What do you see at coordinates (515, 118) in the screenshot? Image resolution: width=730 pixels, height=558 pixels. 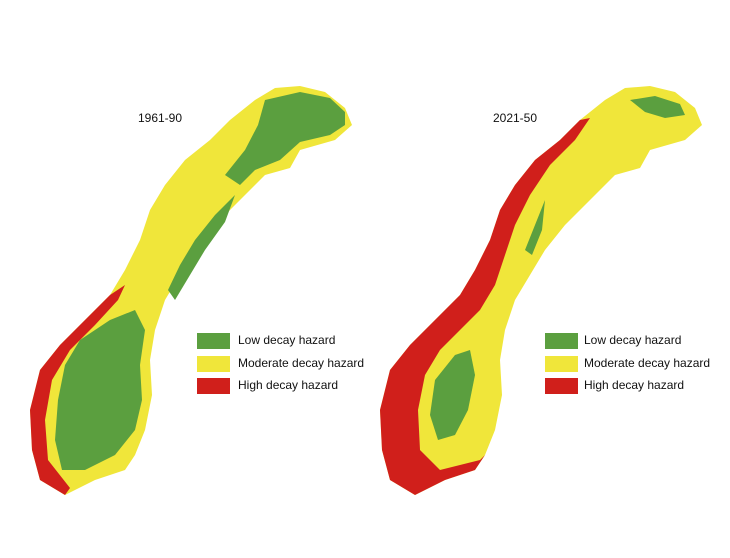 I see `panel-title: 2021-50` at bounding box center [515, 118].